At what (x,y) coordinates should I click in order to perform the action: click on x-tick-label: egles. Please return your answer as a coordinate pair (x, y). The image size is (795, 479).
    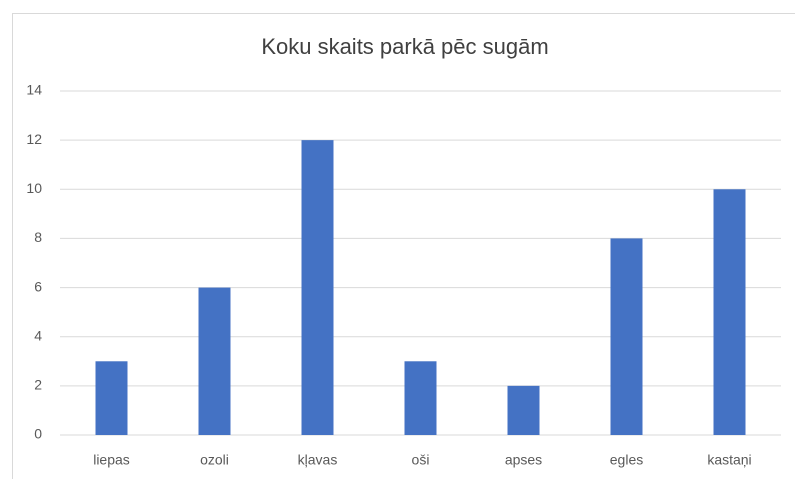
    Looking at the image, I should click on (626, 460).